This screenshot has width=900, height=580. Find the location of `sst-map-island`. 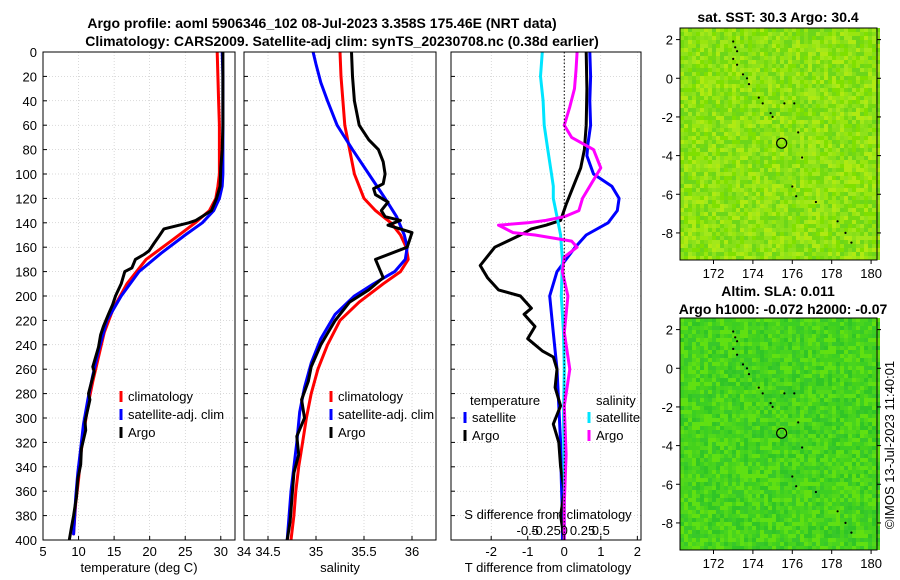

sst-map-island is located at coordinates (837, 221).